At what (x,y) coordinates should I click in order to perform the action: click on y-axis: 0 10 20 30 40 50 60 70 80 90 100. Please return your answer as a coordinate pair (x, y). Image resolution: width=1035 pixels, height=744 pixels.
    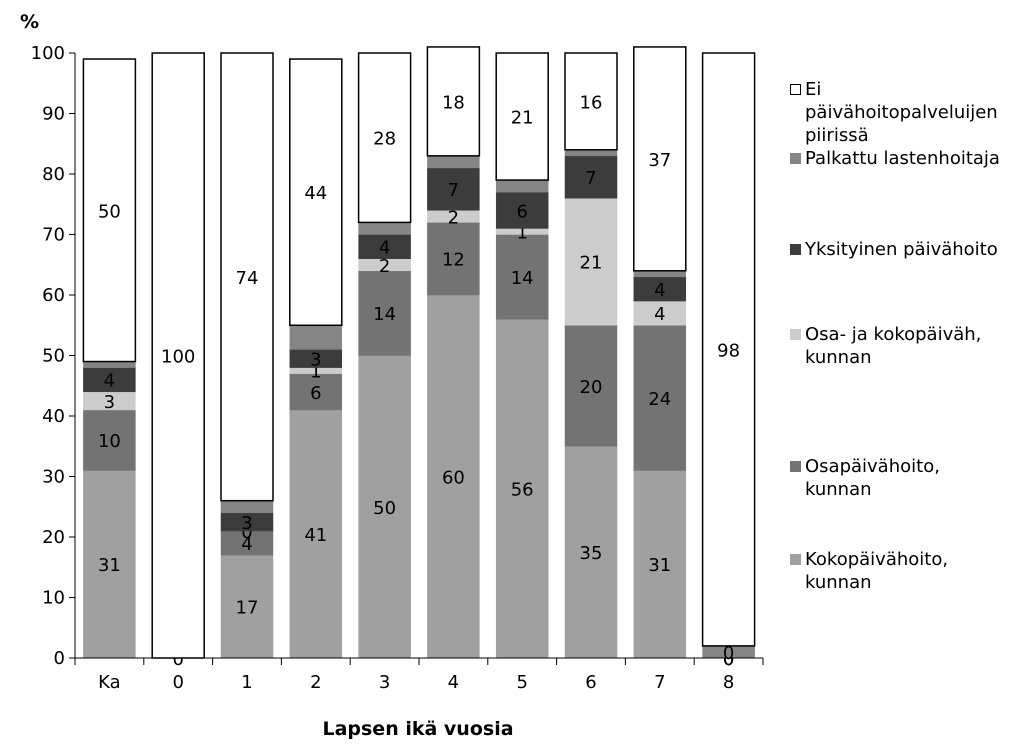
    Looking at the image, I should click on (53, 356).